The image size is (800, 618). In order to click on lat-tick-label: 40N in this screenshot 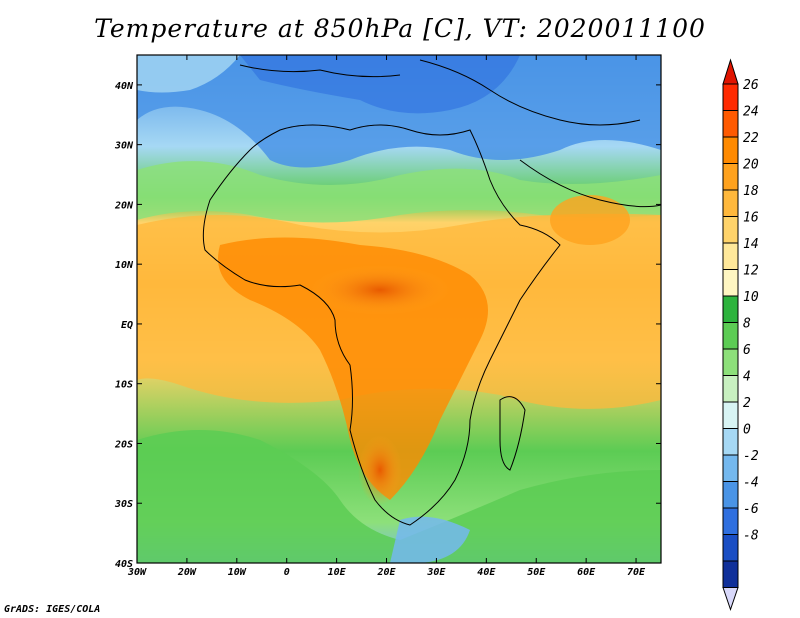, I will do `click(124, 86)`.